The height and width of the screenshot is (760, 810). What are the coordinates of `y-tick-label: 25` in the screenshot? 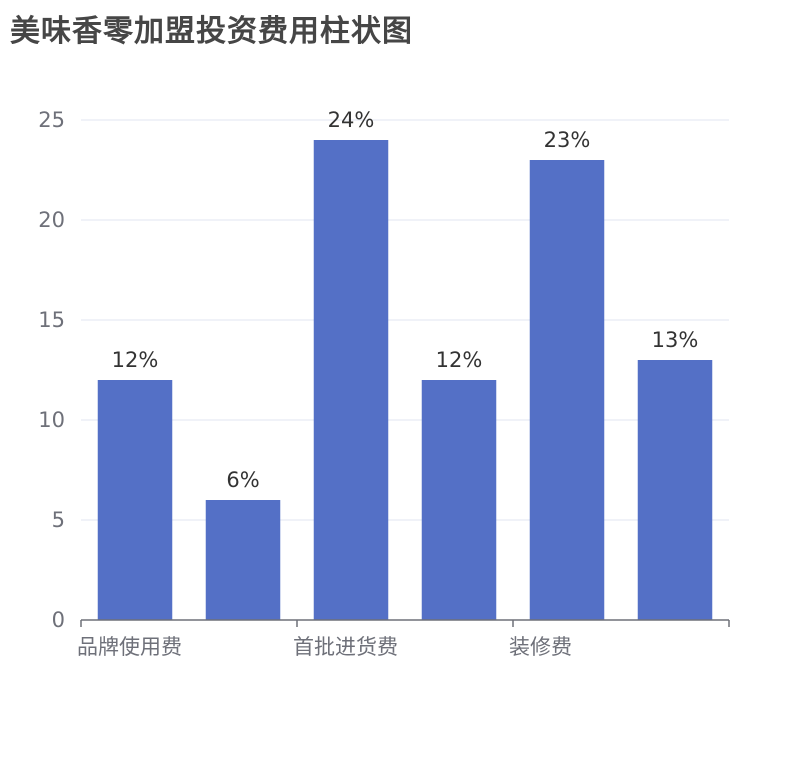 It's located at (51, 120).